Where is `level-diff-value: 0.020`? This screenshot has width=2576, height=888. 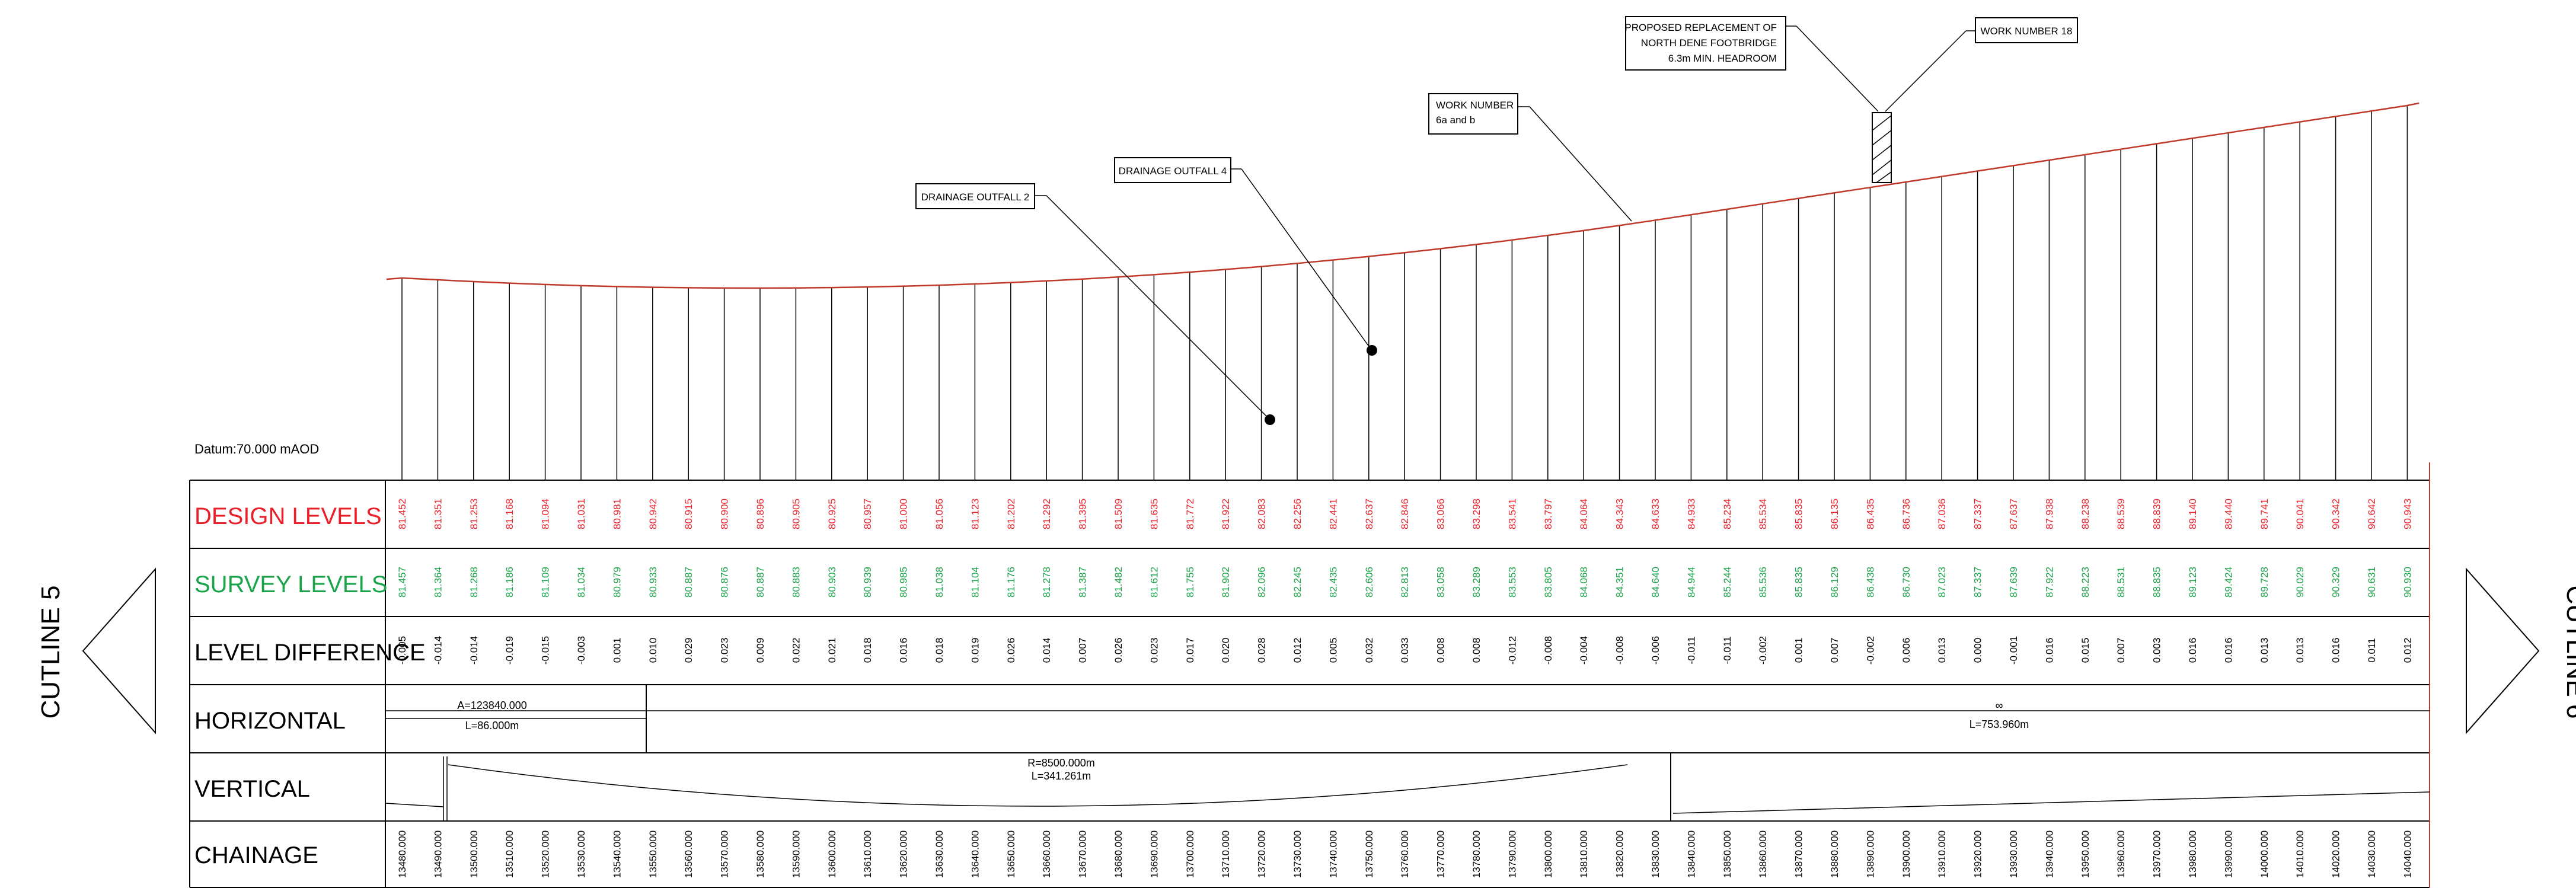
level-diff-value: 0.020 is located at coordinates (1225, 650).